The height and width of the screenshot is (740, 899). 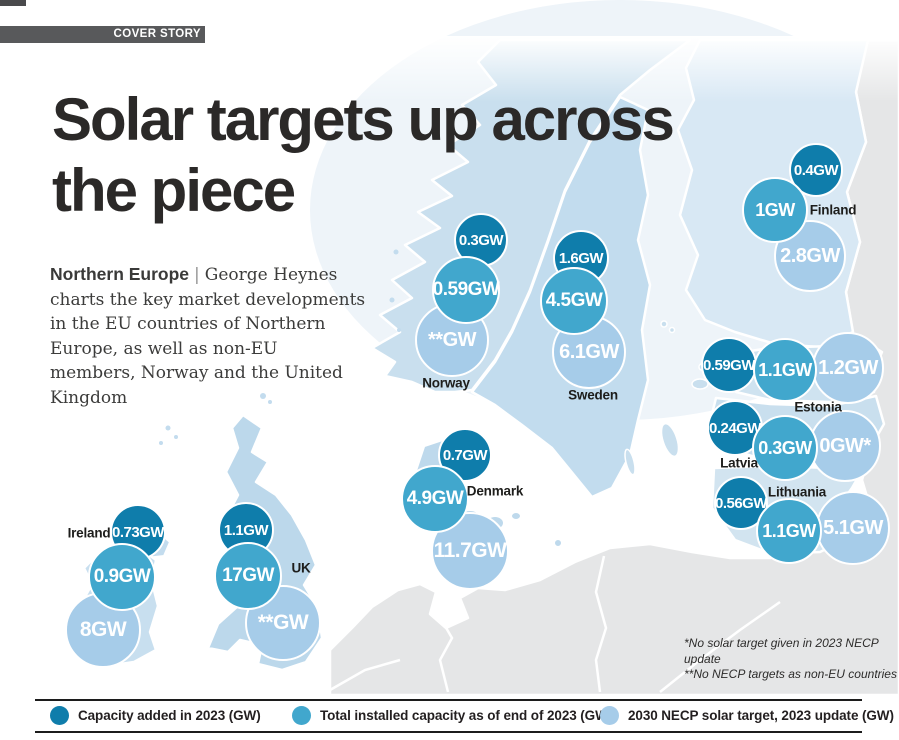 What do you see at coordinates (448, 732) in the screenshot?
I see `legend-rule-bottom` at bounding box center [448, 732].